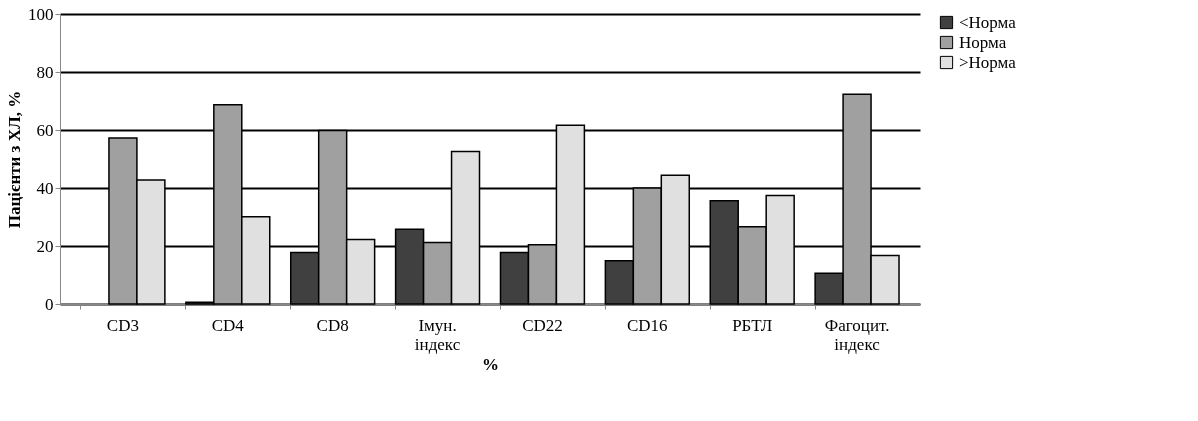 This screenshot has height=421, width=1198. What do you see at coordinates (542, 325) in the screenshot?
I see `x-tick-label: CD22` at bounding box center [542, 325].